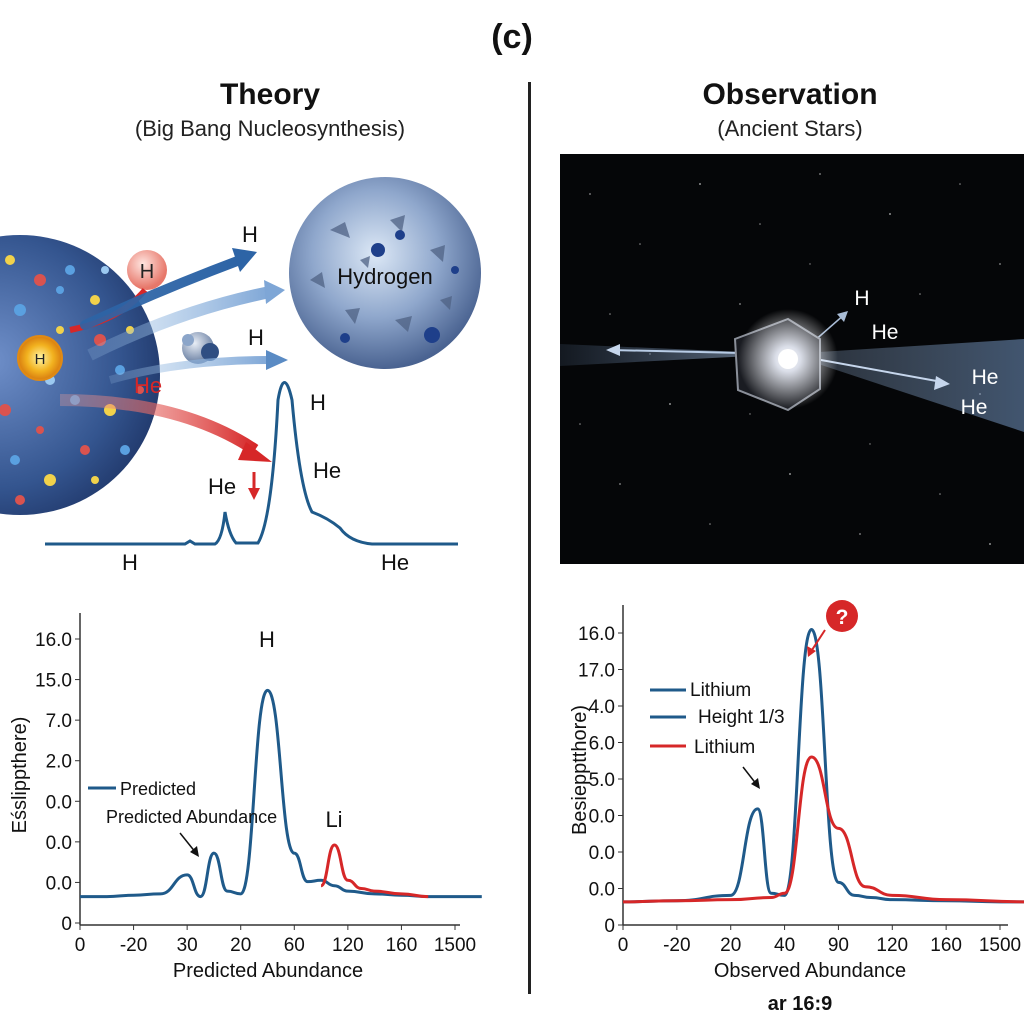  I want to click on right-legend-label-1: Lithium, so click(720, 690).